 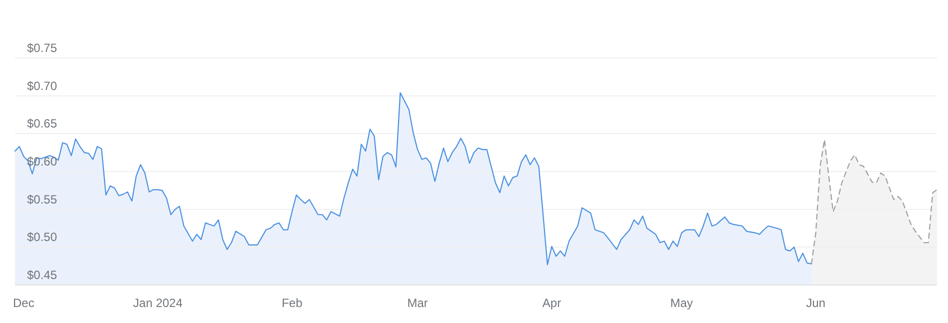 I want to click on y-tick-label: $0.70, so click(x=42, y=85).